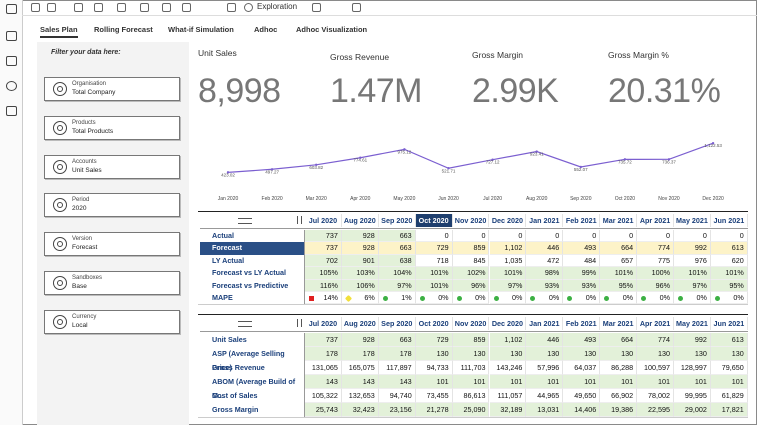 The image size is (757, 425). What do you see at coordinates (508, 285) in the screenshot?
I see `cell: 97%` at bounding box center [508, 285].